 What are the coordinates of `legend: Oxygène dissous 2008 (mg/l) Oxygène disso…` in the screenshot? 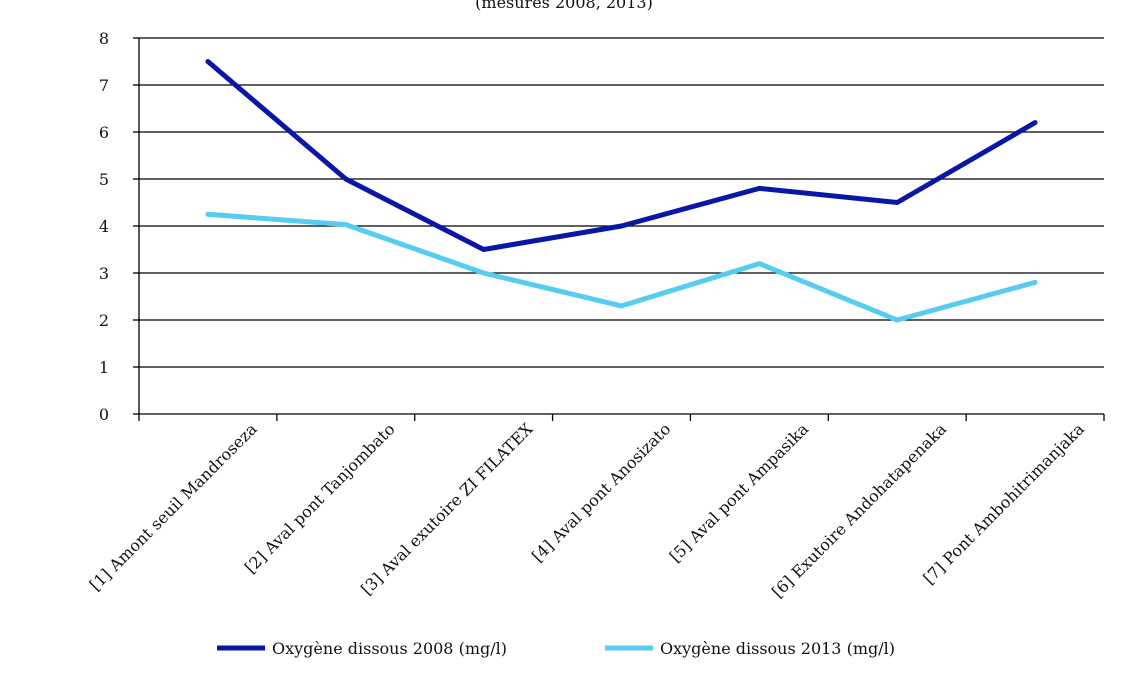 It's located at (556, 648).